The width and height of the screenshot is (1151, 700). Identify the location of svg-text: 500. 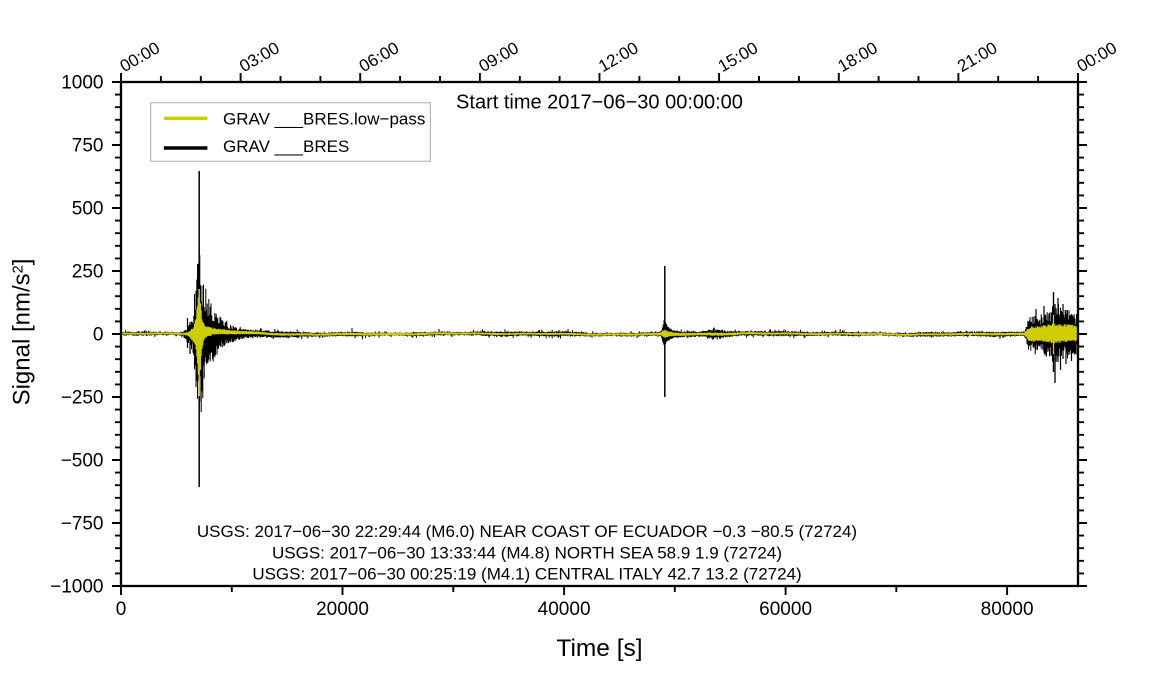
(88, 209).